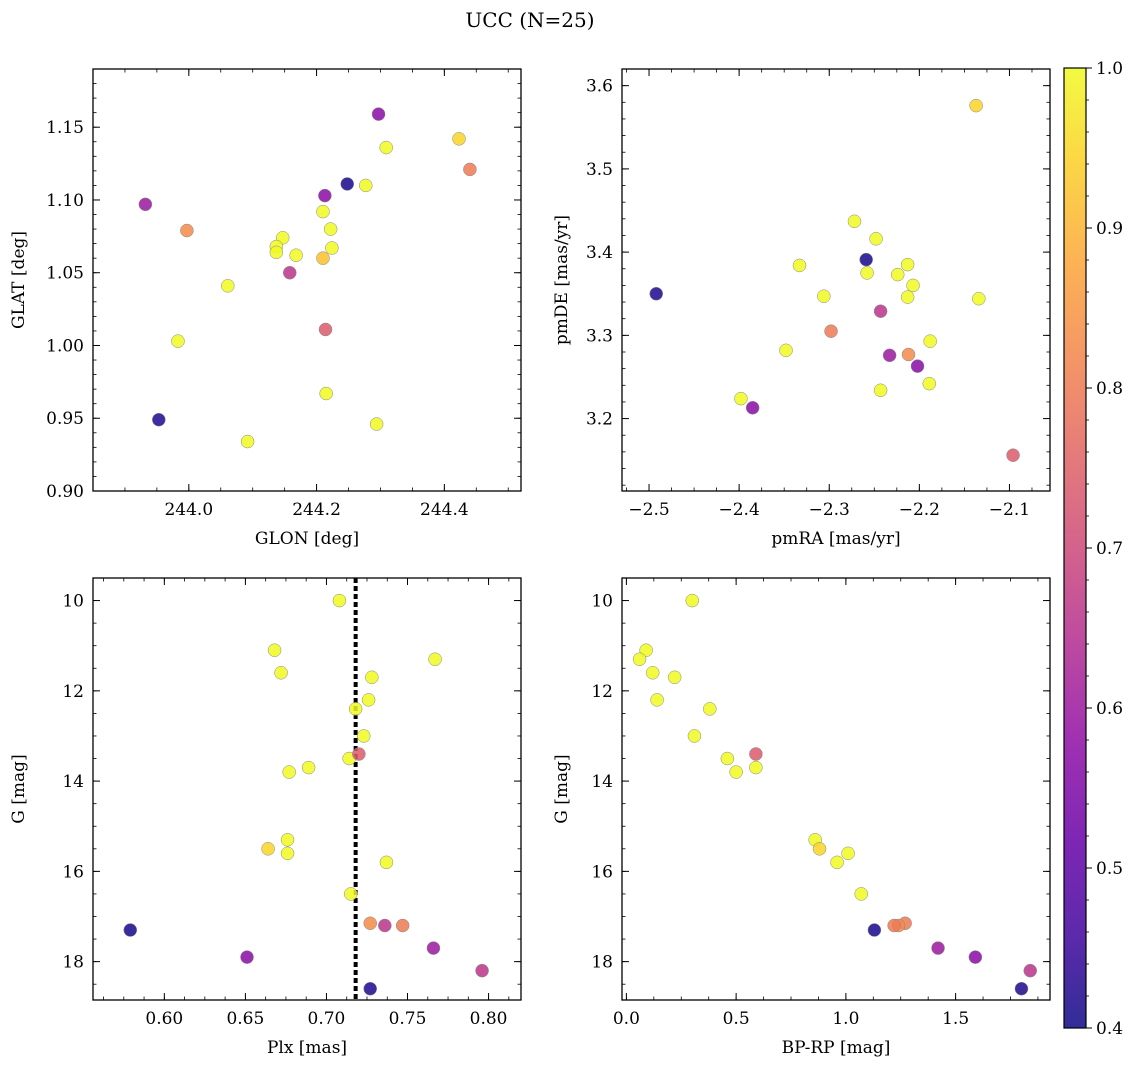 The width and height of the screenshot is (1136, 1068). Describe the element at coordinates (489, 1019) in the screenshot. I see `x-tick-label: 0.80` at that location.